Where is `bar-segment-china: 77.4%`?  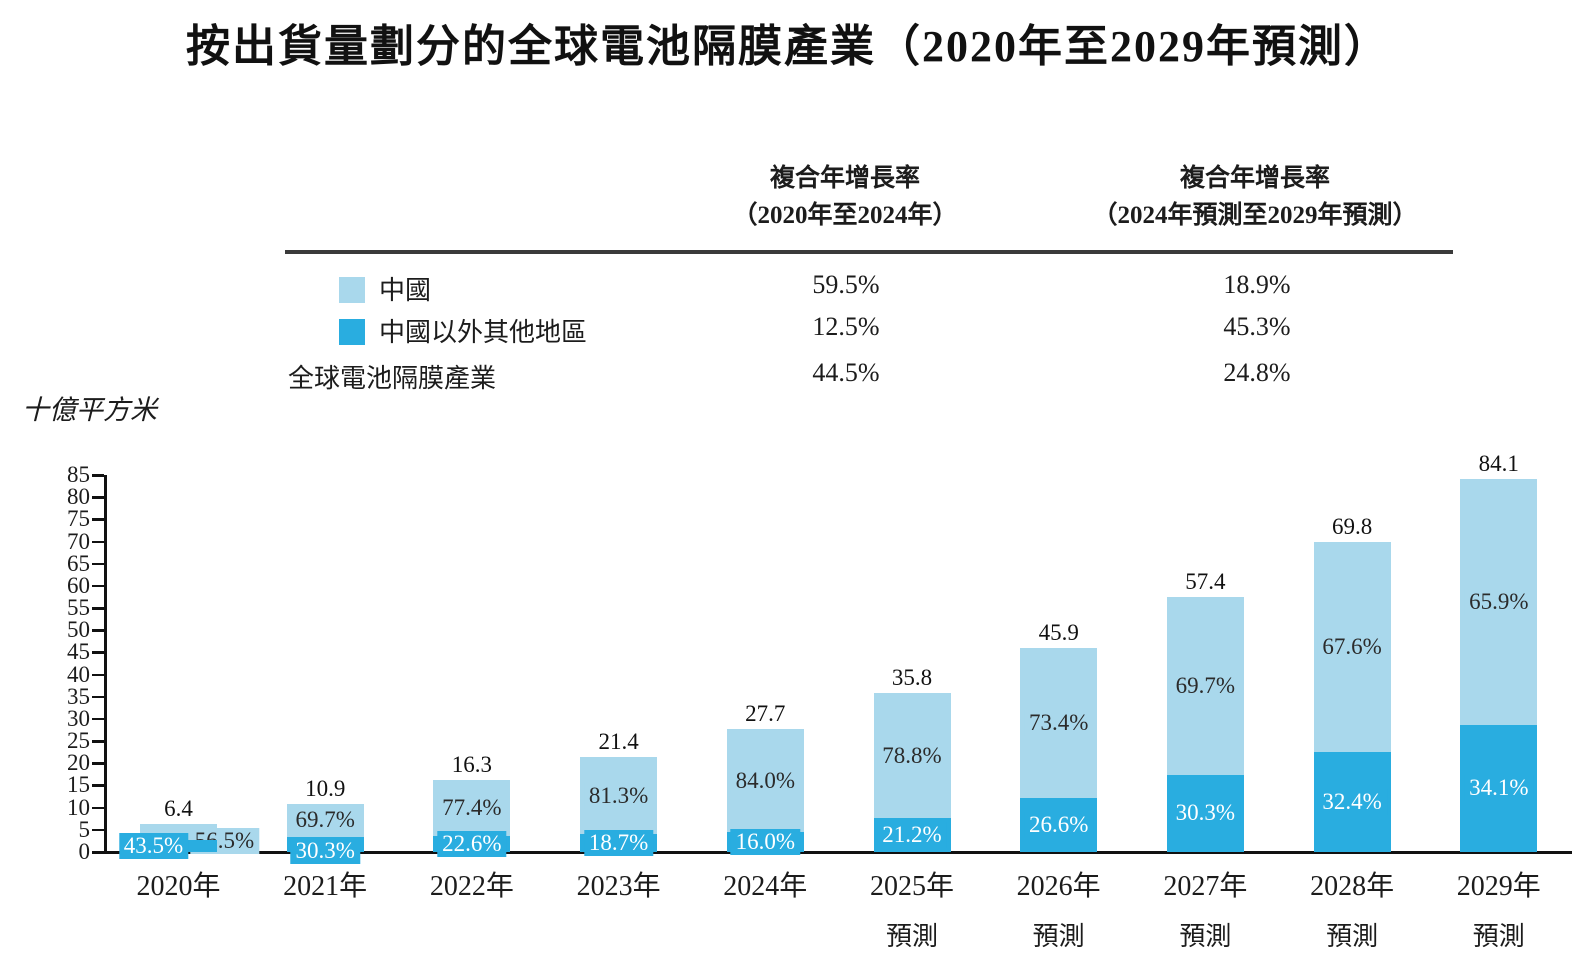 bar-segment-china: 77.4% is located at coordinates (472, 807).